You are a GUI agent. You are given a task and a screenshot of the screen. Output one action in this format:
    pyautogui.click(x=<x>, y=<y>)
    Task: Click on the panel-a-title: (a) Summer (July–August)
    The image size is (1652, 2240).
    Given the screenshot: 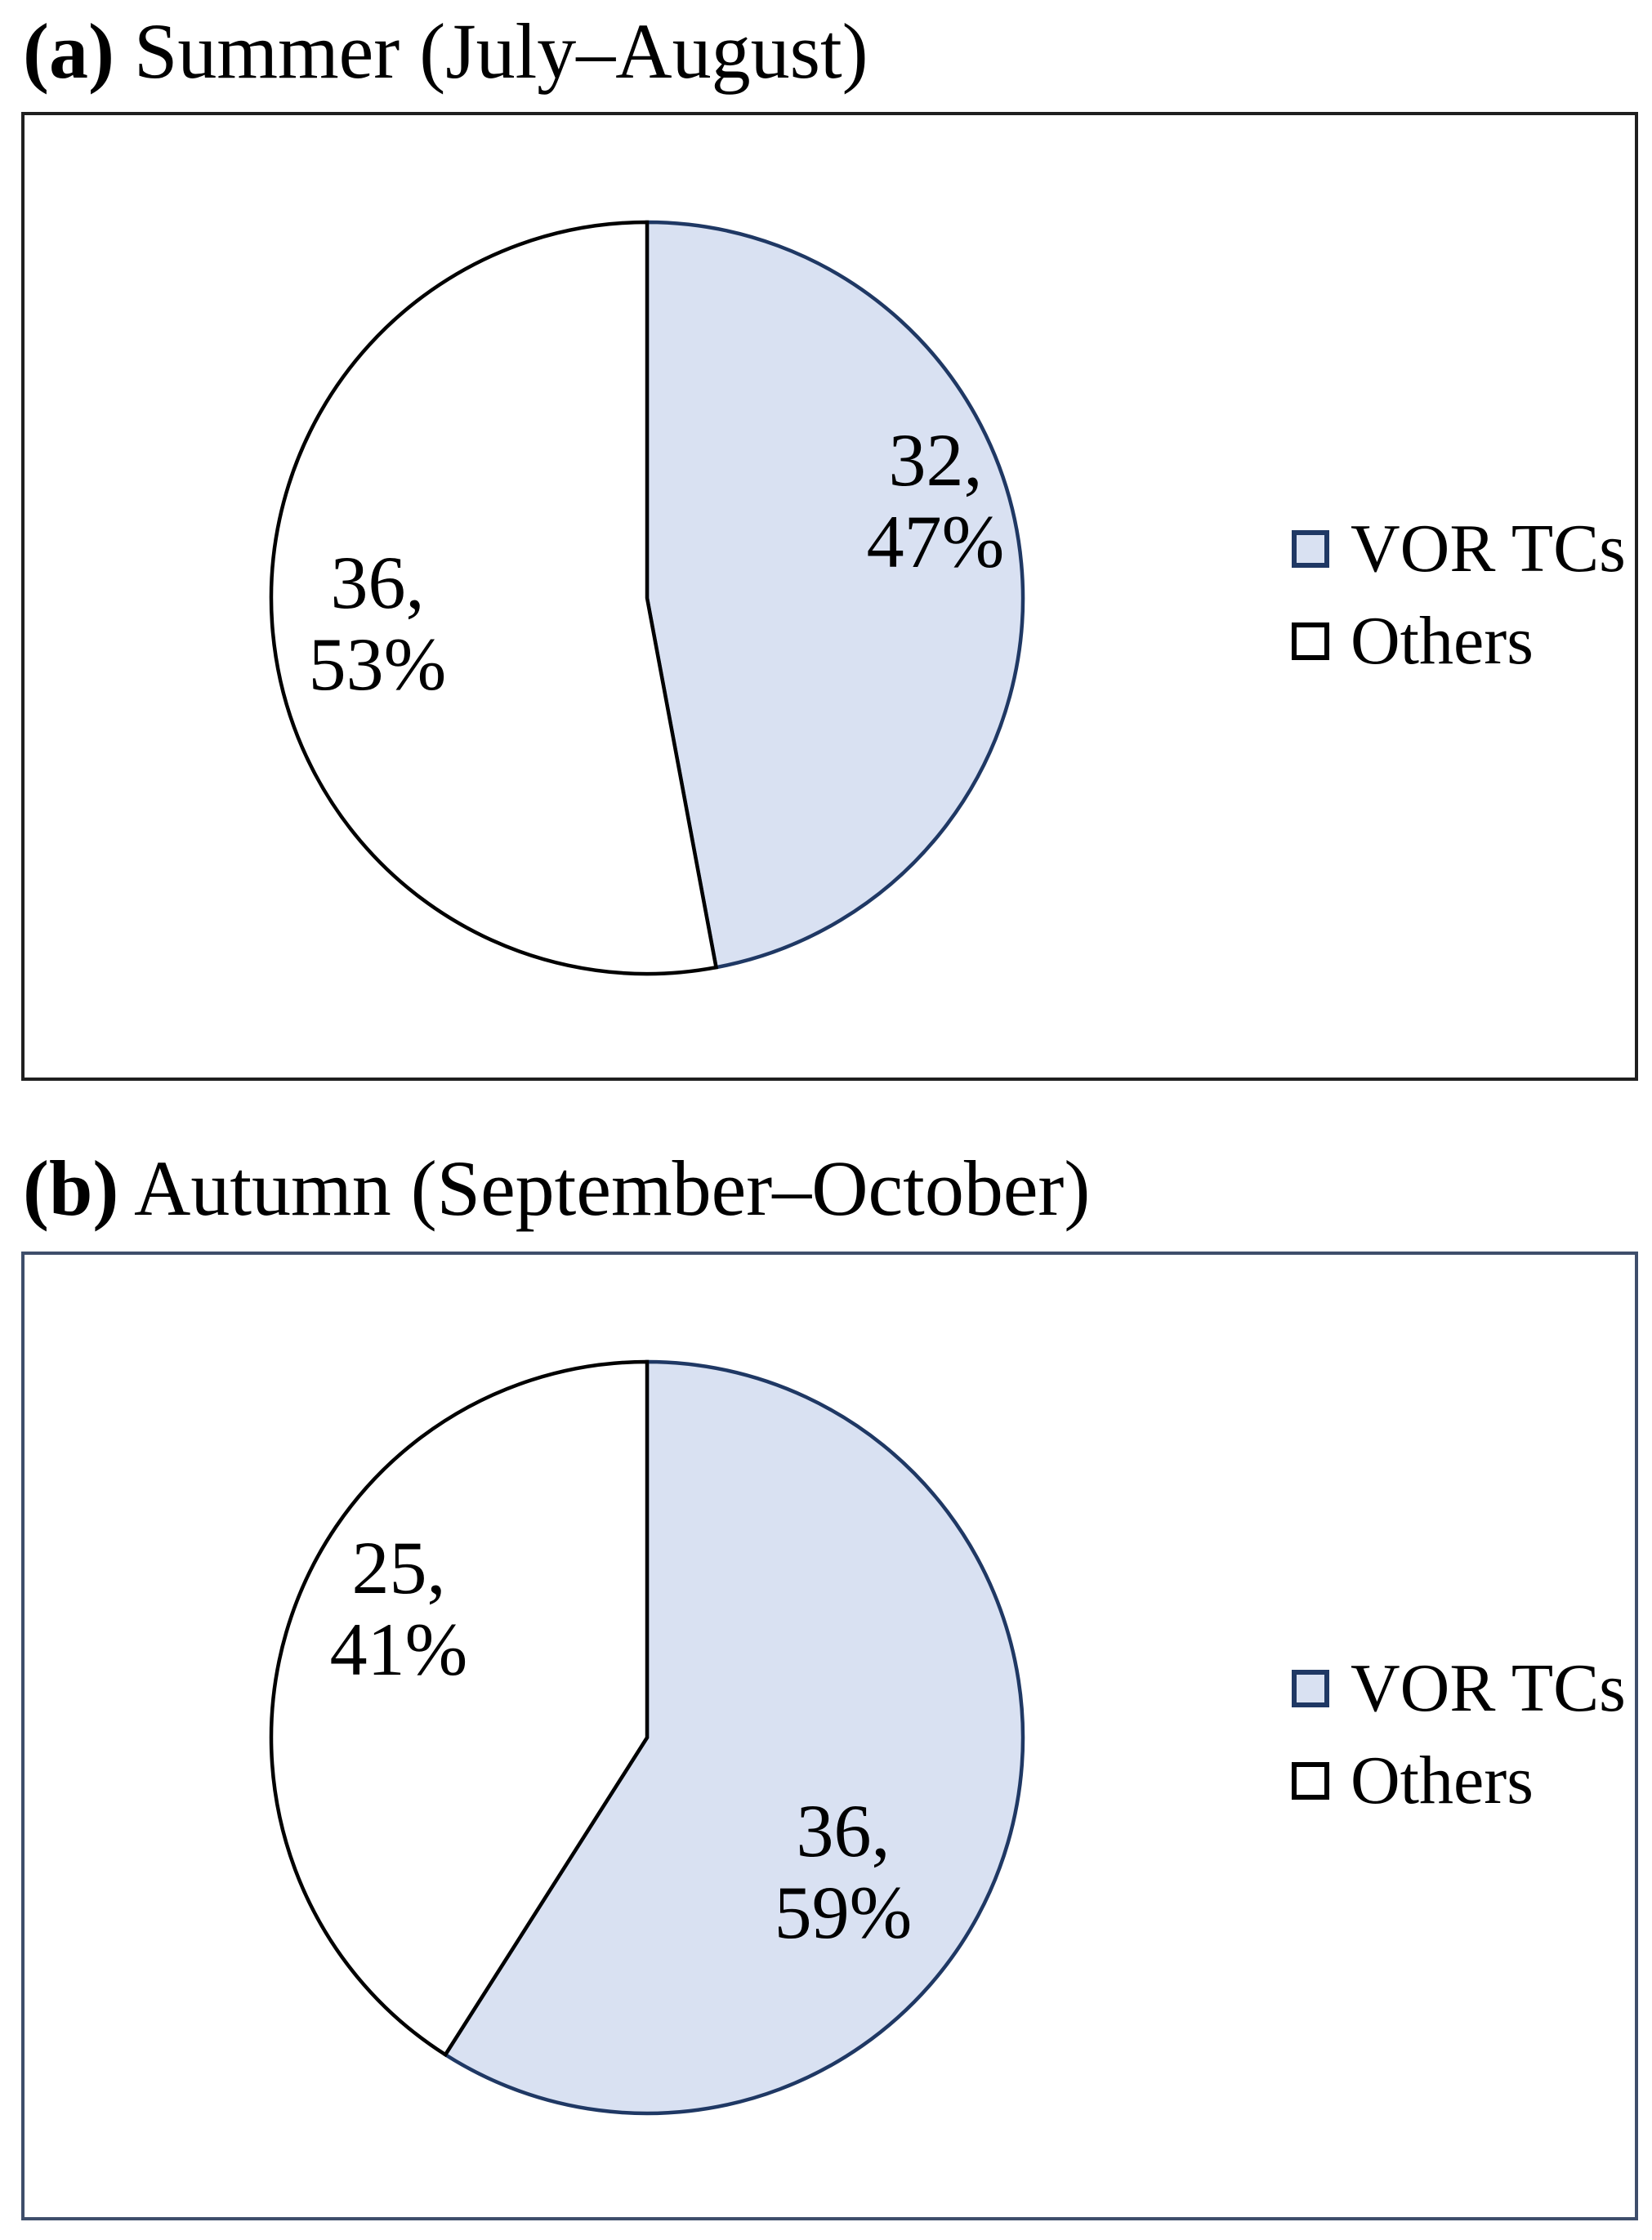 What is the action you would take?
    pyautogui.click(x=445, y=51)
    